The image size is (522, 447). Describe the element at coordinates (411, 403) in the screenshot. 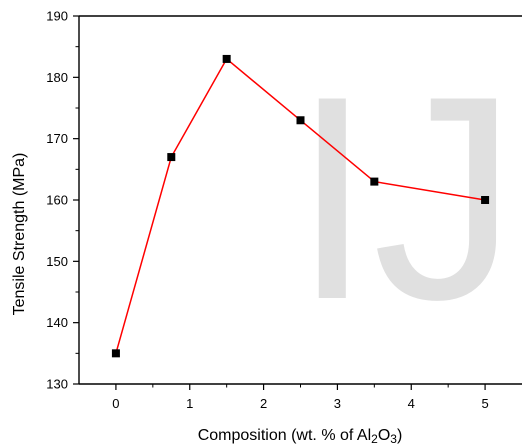

I see `x-tick-label: 4` at that location.